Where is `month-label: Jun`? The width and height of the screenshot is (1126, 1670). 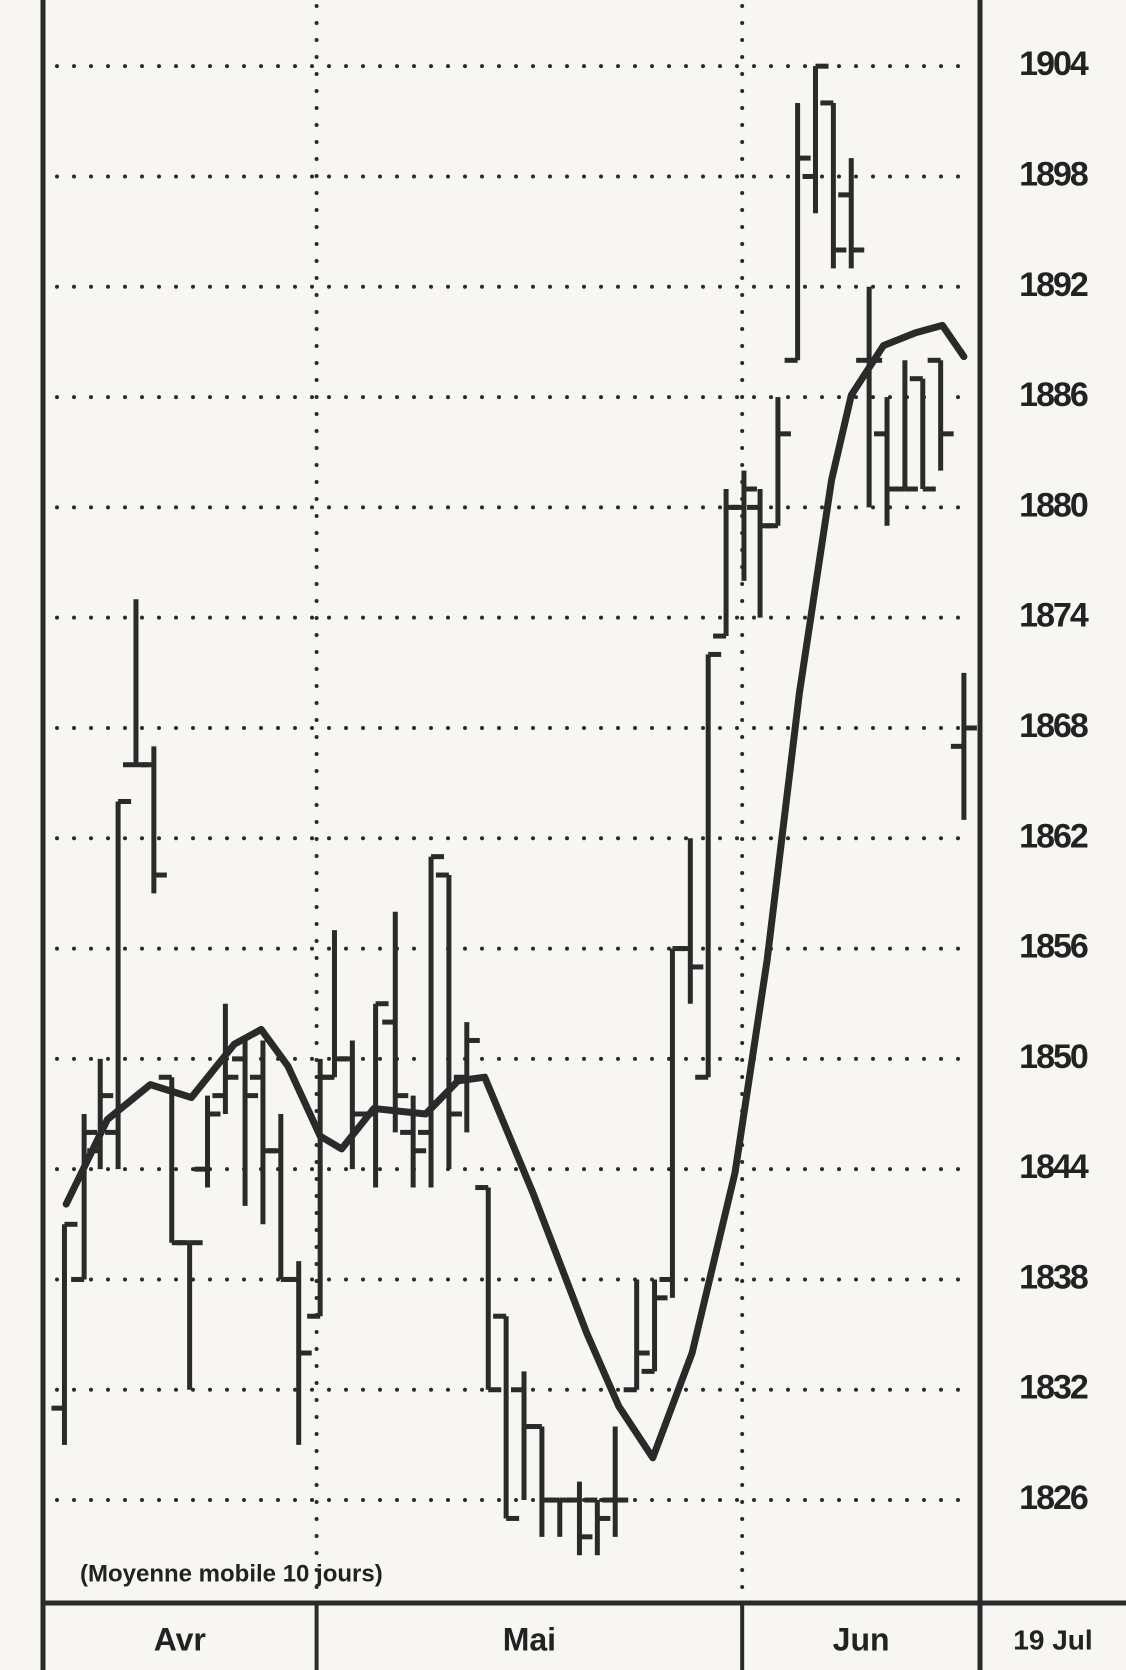 month-label: Jun is located at coordinates (861, 1639).